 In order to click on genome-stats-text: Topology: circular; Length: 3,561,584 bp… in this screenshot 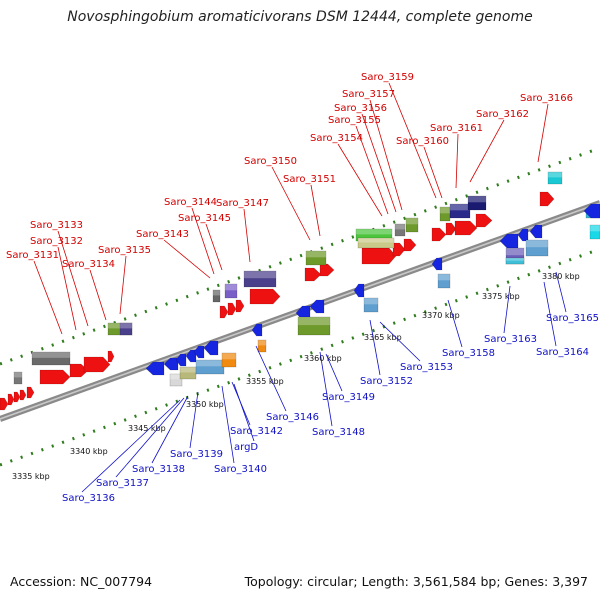, I will do `click(416, 581)`.